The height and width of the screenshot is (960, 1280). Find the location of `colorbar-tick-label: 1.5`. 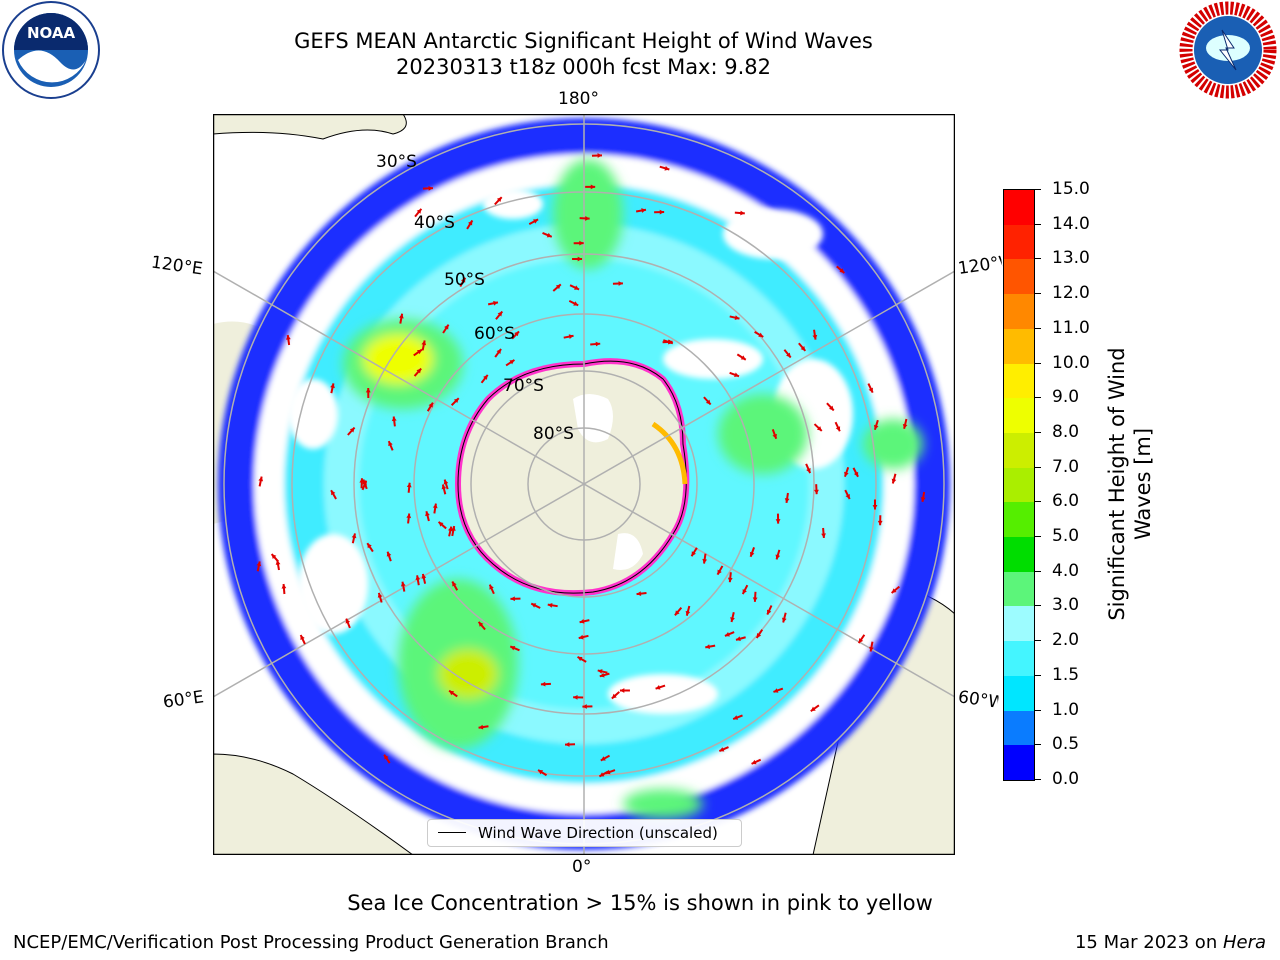

colorbar-tick-label: 1.5 is located at coordinates (1066, 674).